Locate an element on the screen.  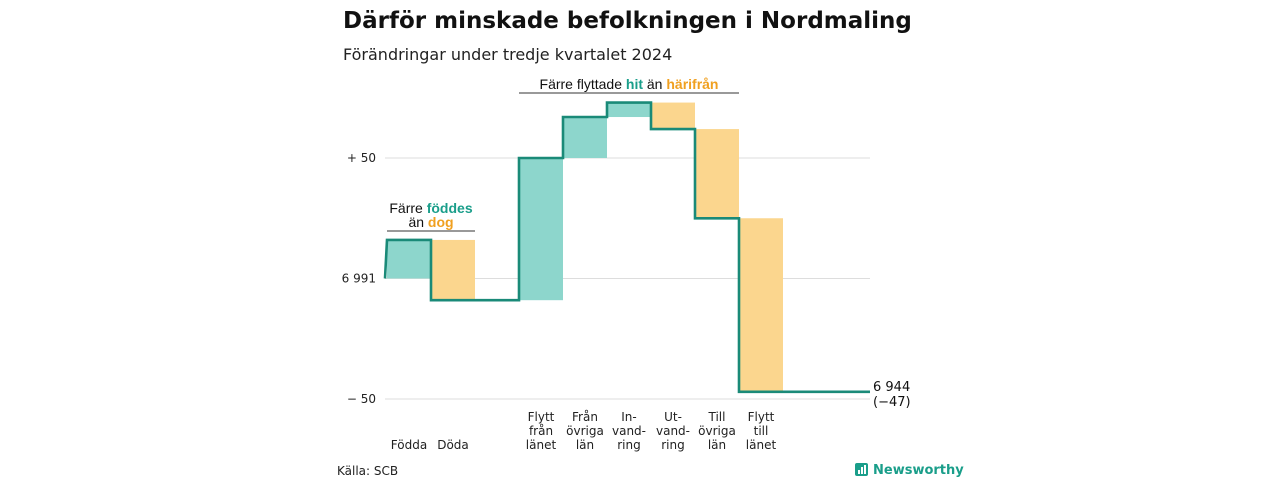
newsworthy-icon is located at coordinates (861, 469).